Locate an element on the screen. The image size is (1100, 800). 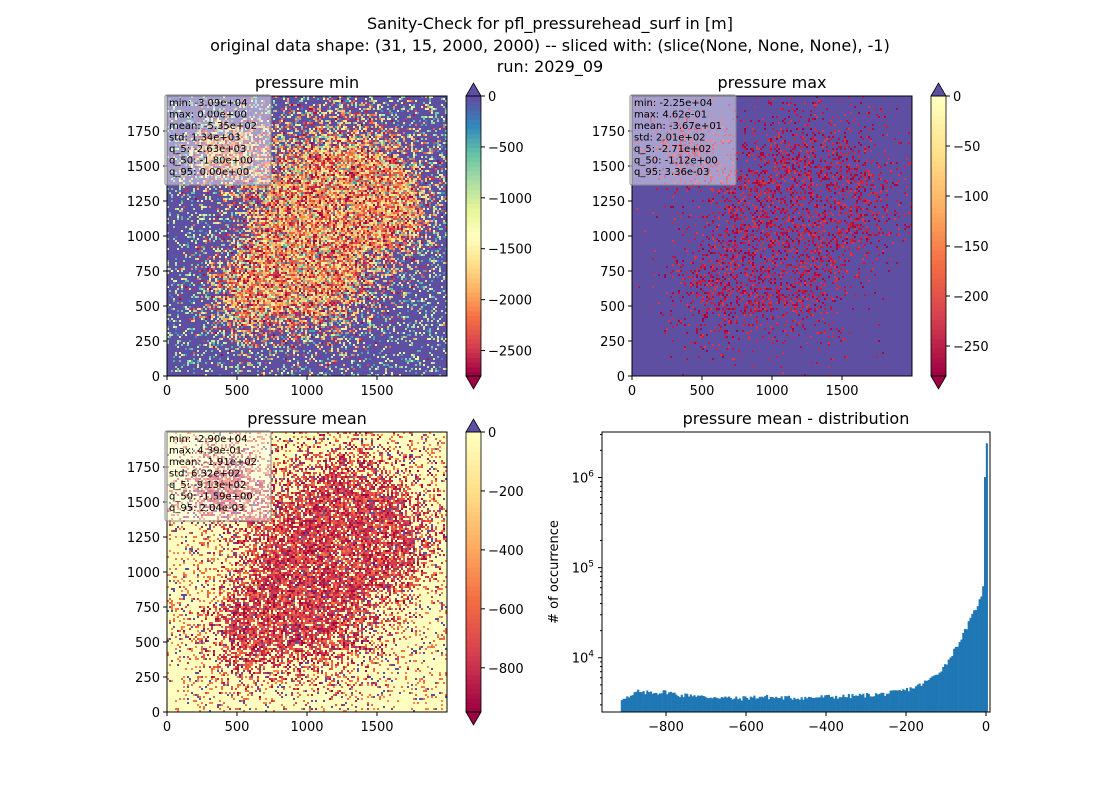
panel-title: pressure min is located at coordinates (307, 82).